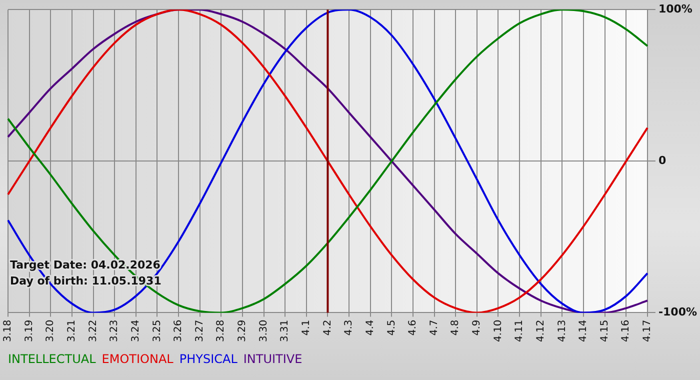 The height and width of the screenshot is (380, 700). Describe the element at coordinates (50, 331) in the screenshot. I see `x-tick-label: 3.20` at that location.